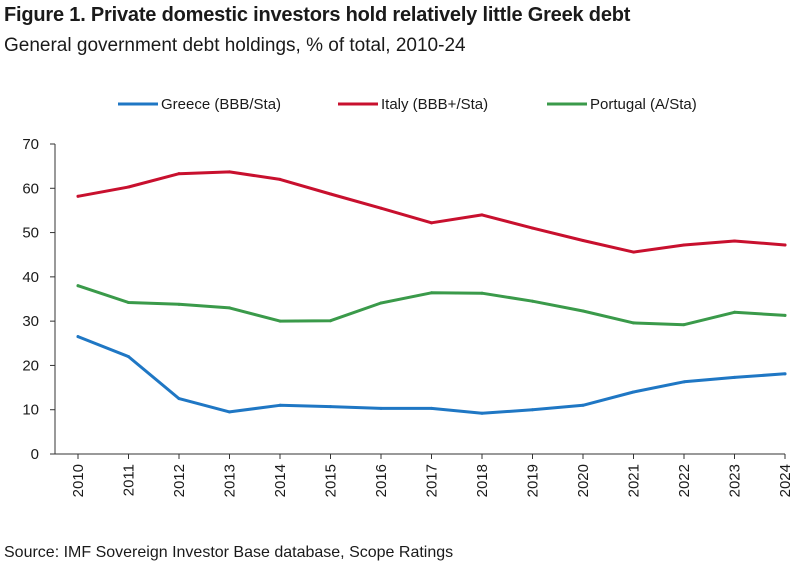 This screenshot has height=578, width=798. I want to click on y-tick-label: 0, so click(35, 454).